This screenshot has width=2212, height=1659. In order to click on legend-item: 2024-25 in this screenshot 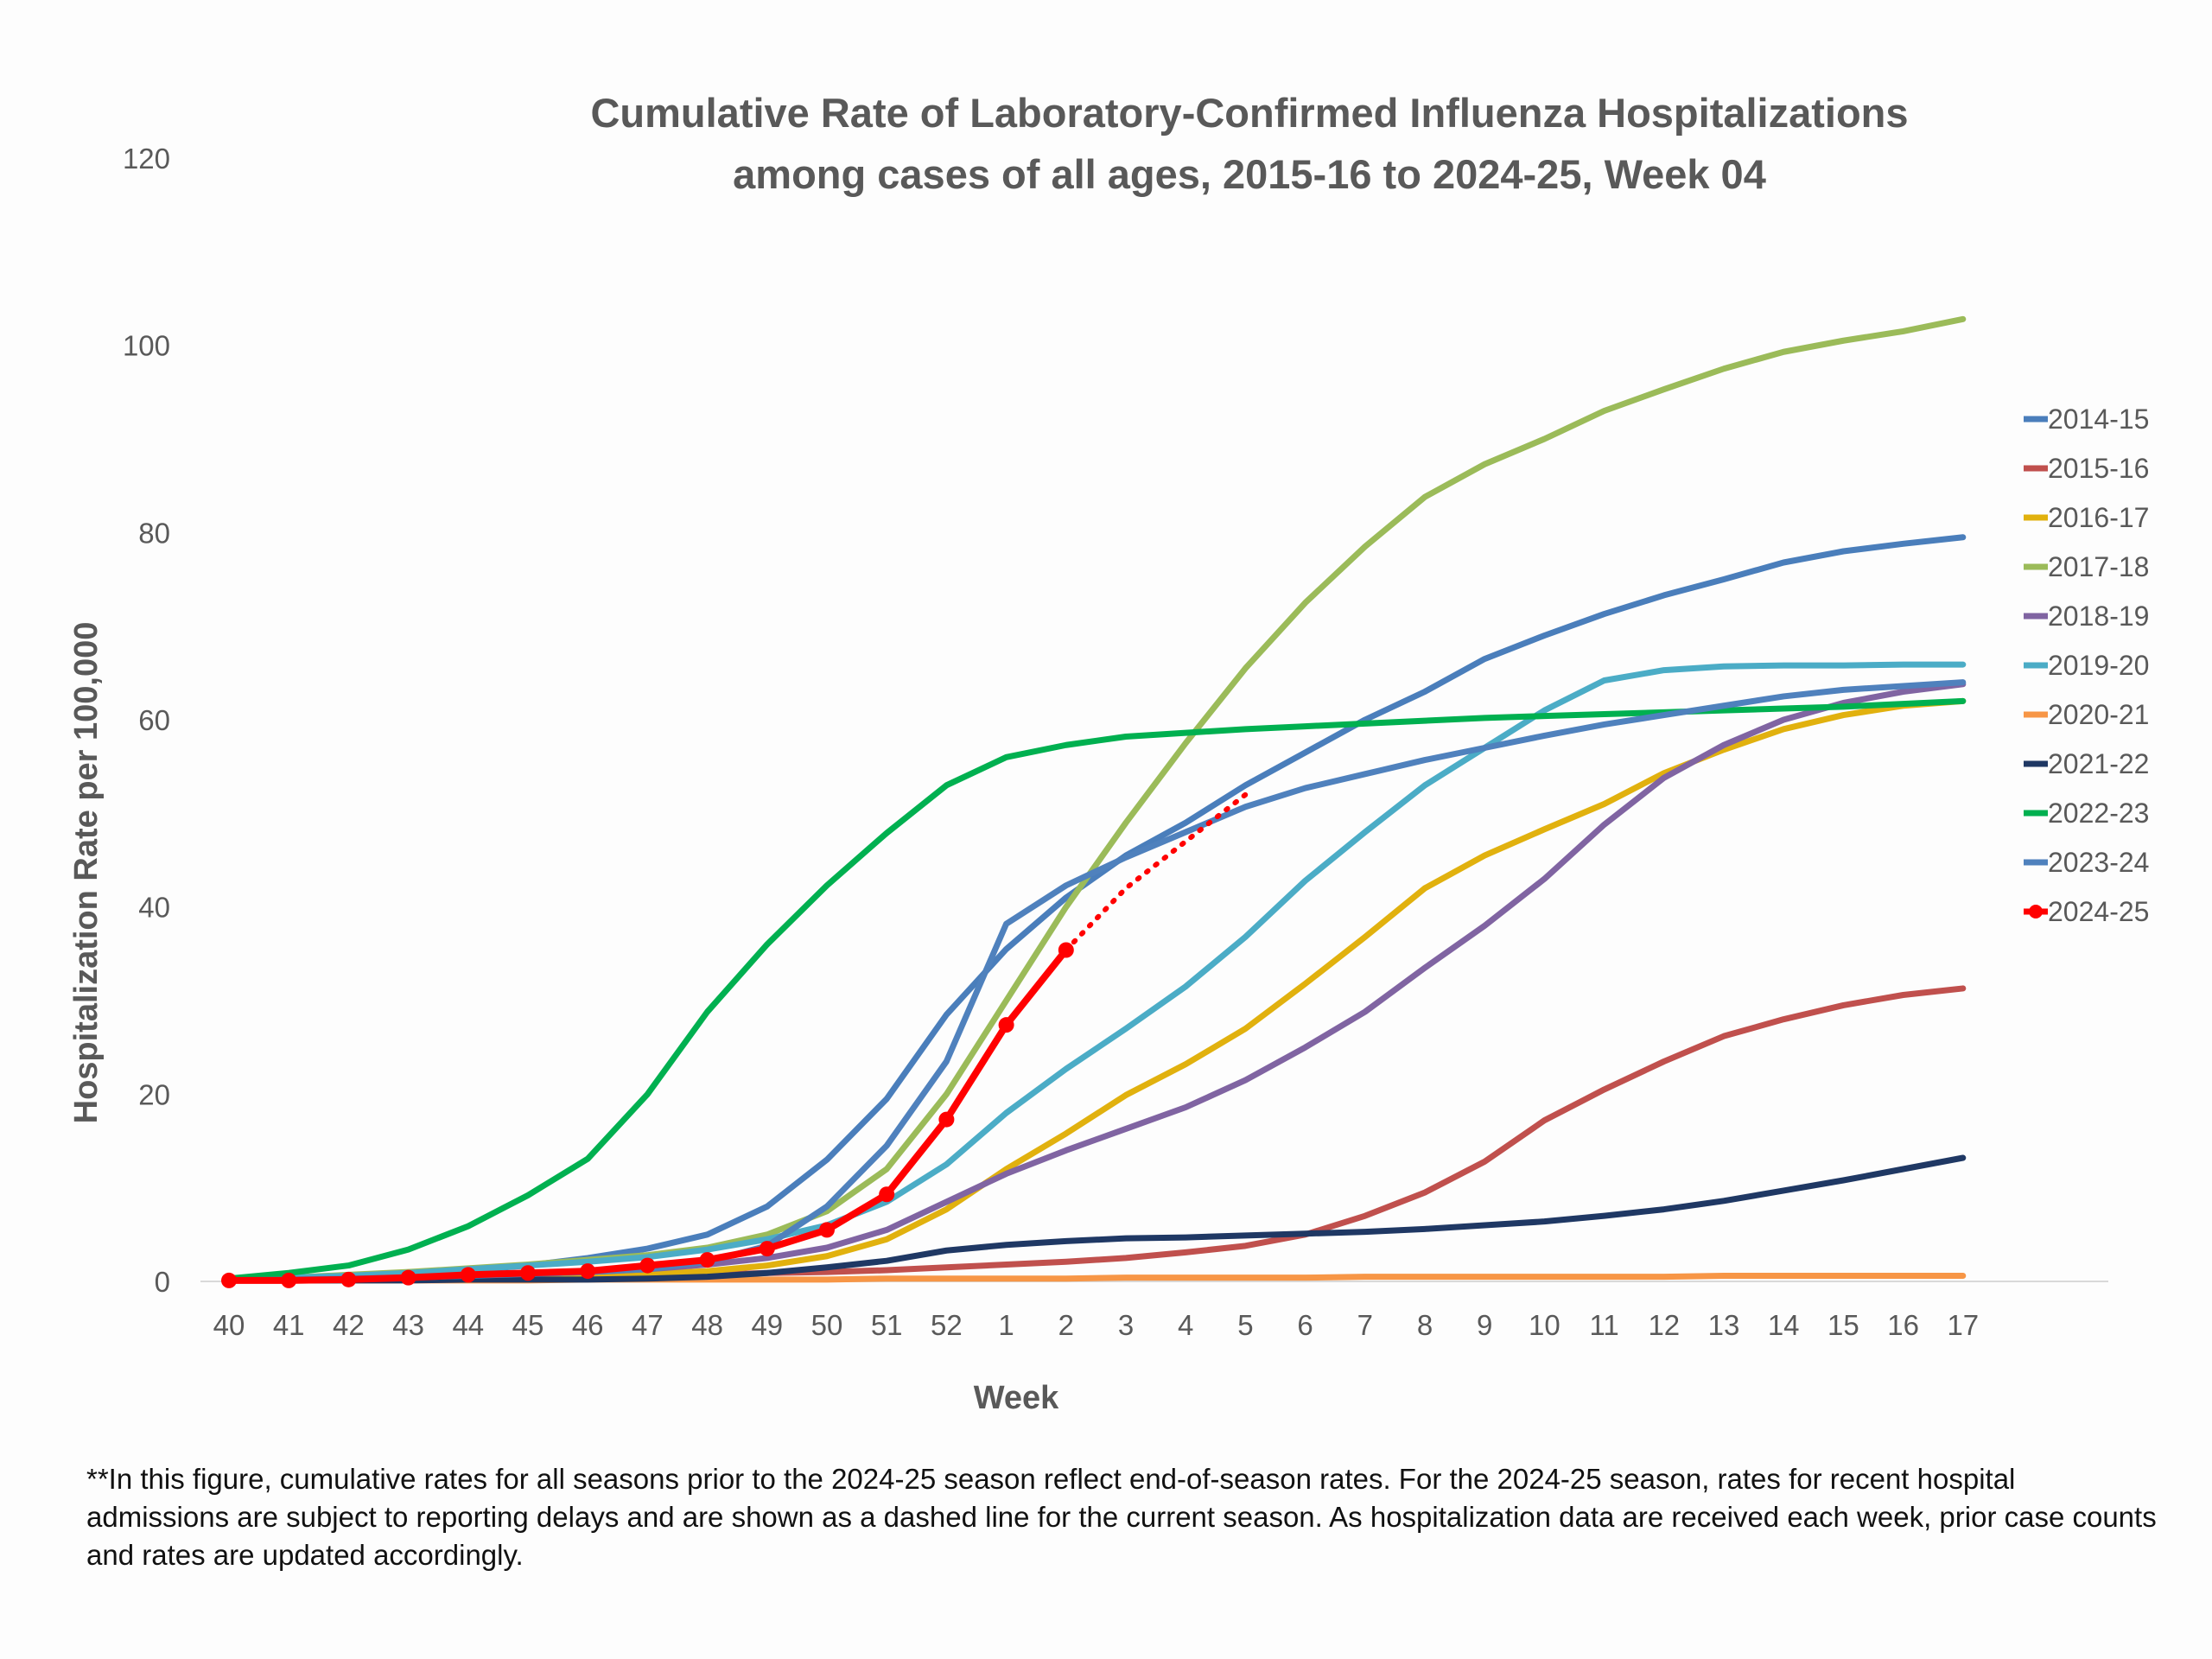, I will do `click(2086, 911)`.